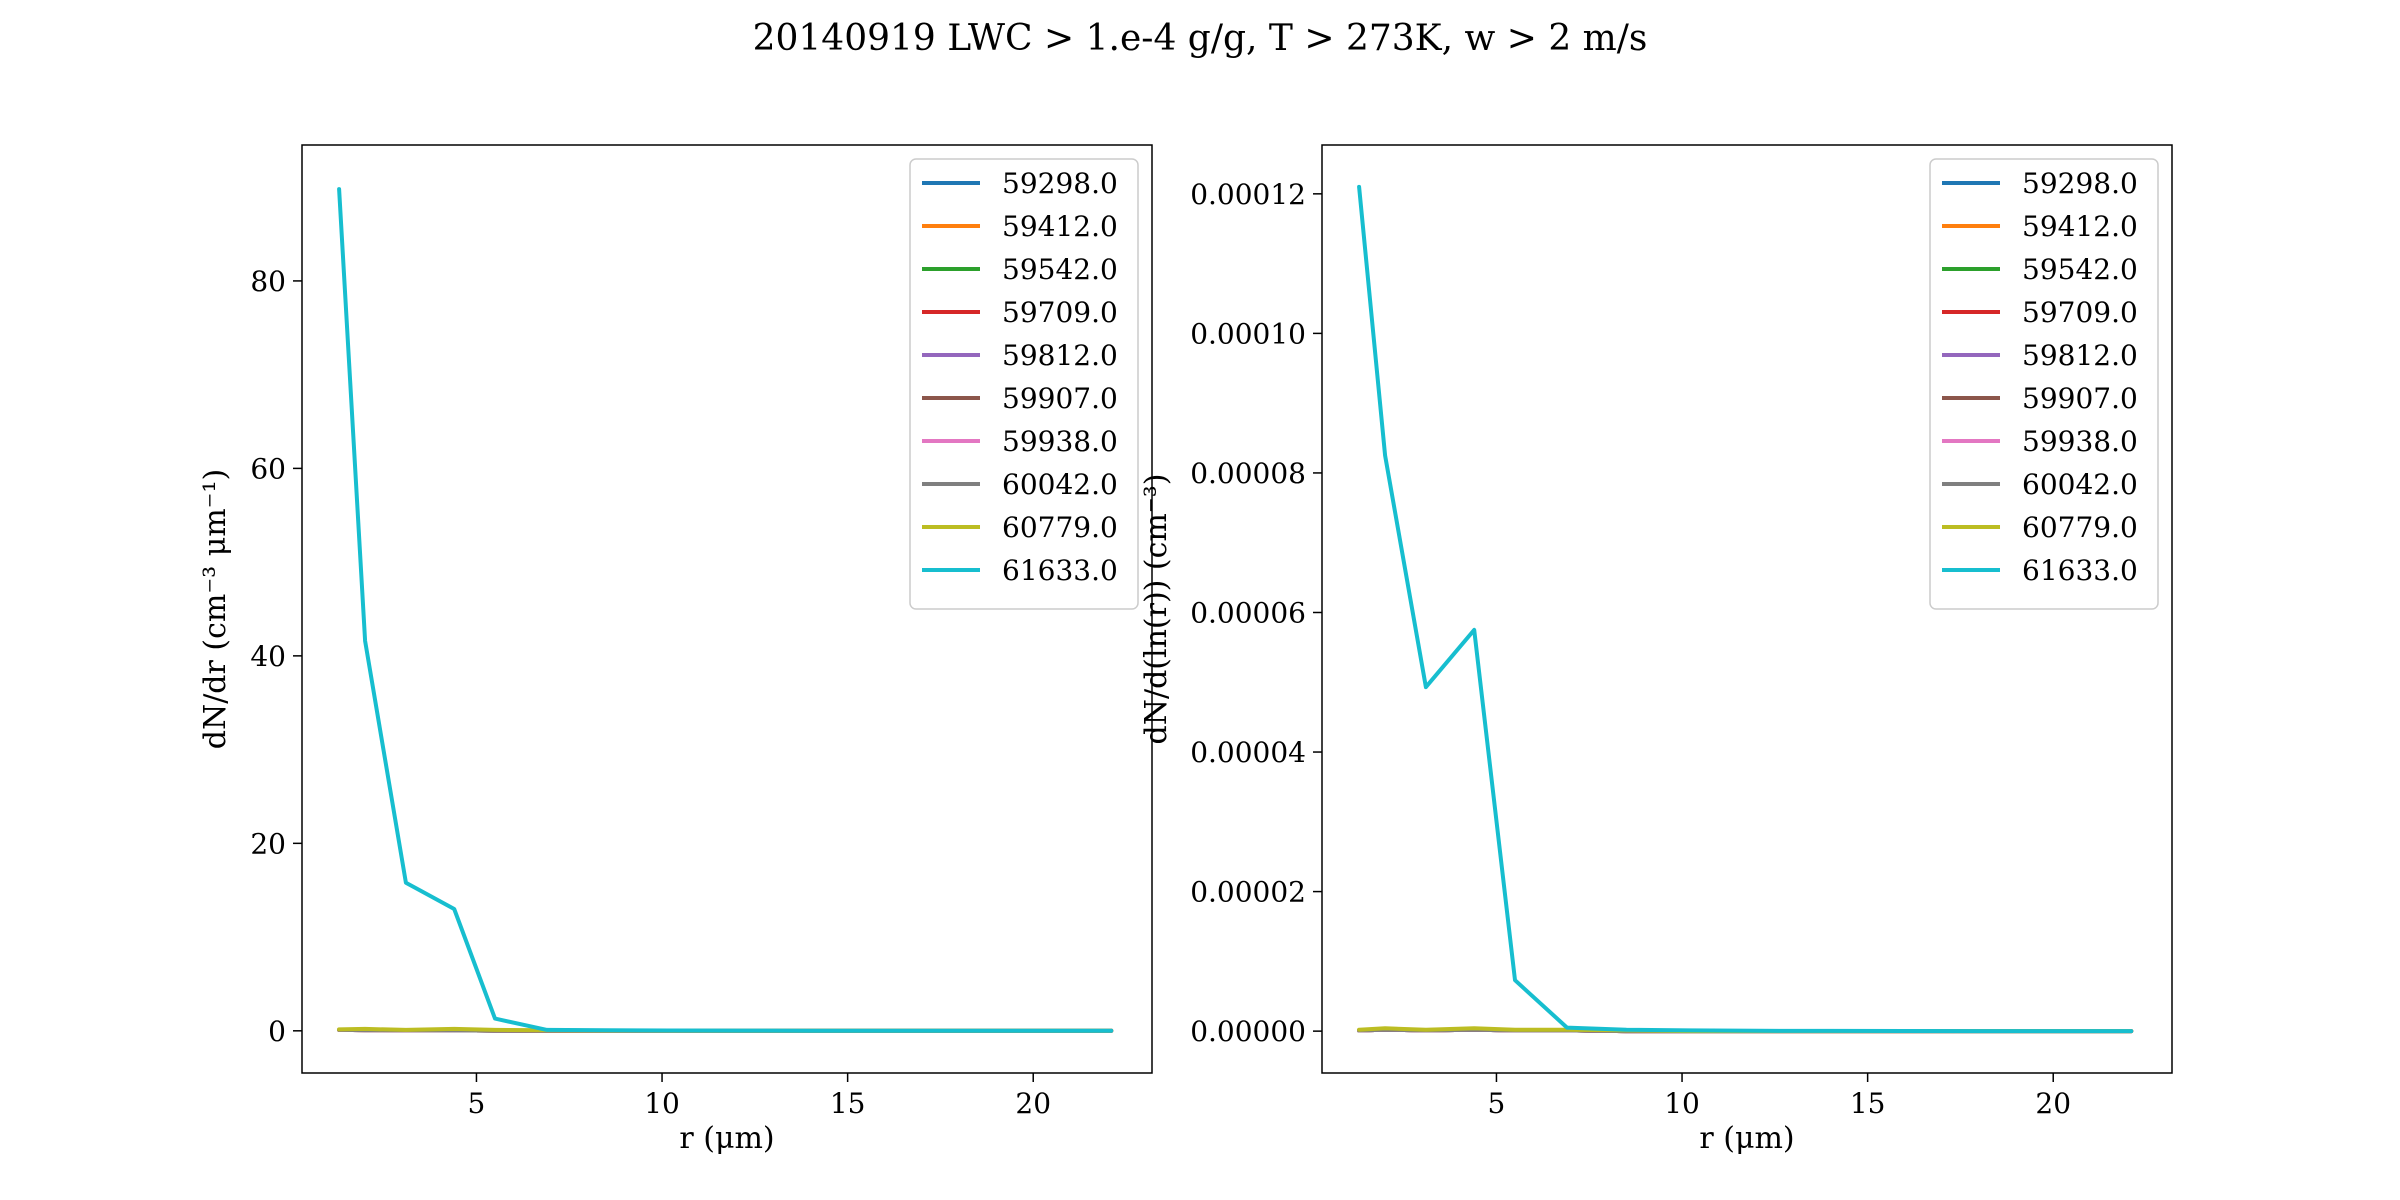  What do you see at coordinates (1156, 609) in the screenshot?
I see `y-axis-label: dN/d(ln(r)) (cm⁻³)` at bounding box center [1156, 609].